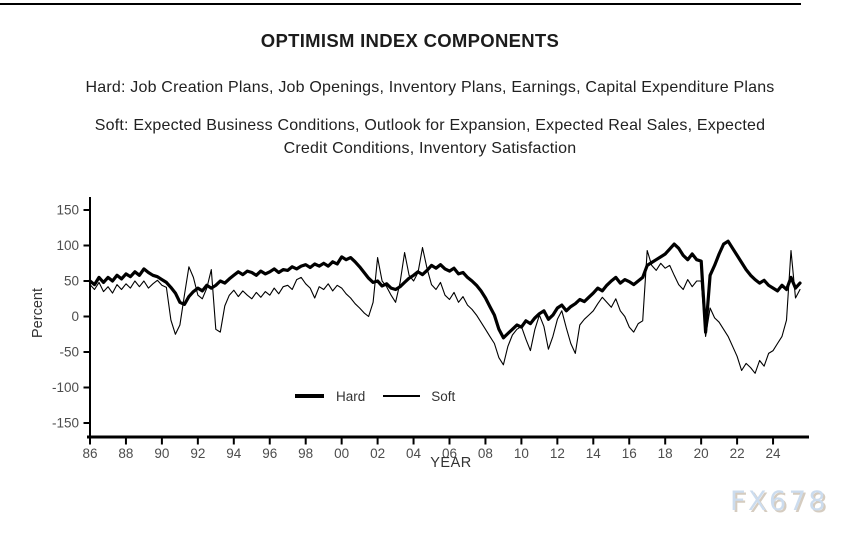 The width and height of the screenshot is (860, 540). I want to click on y-axis-title: Percent, so click(38, 313).